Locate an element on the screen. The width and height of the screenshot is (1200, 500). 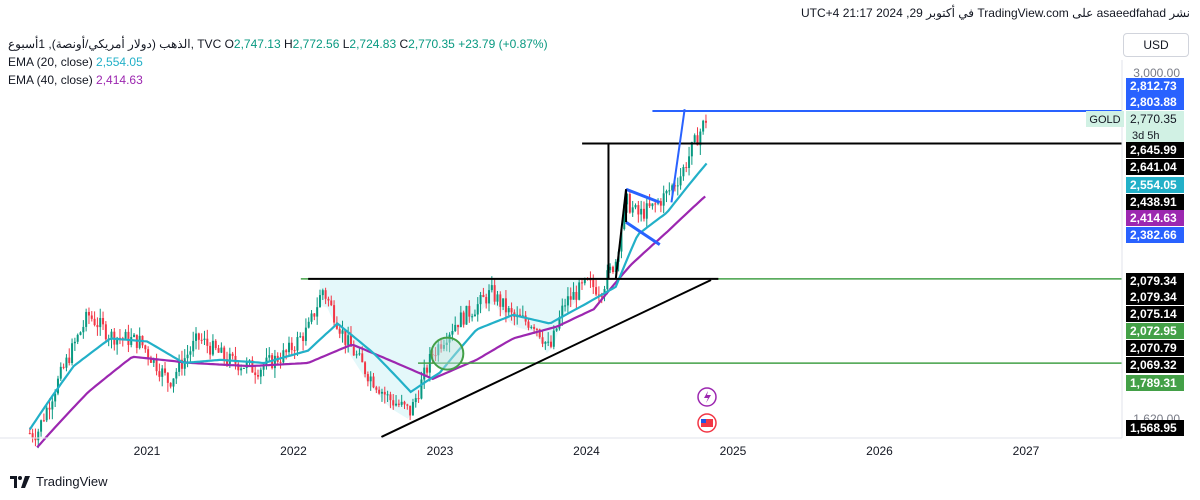
flag-pole is located at coordinates (621, 234).